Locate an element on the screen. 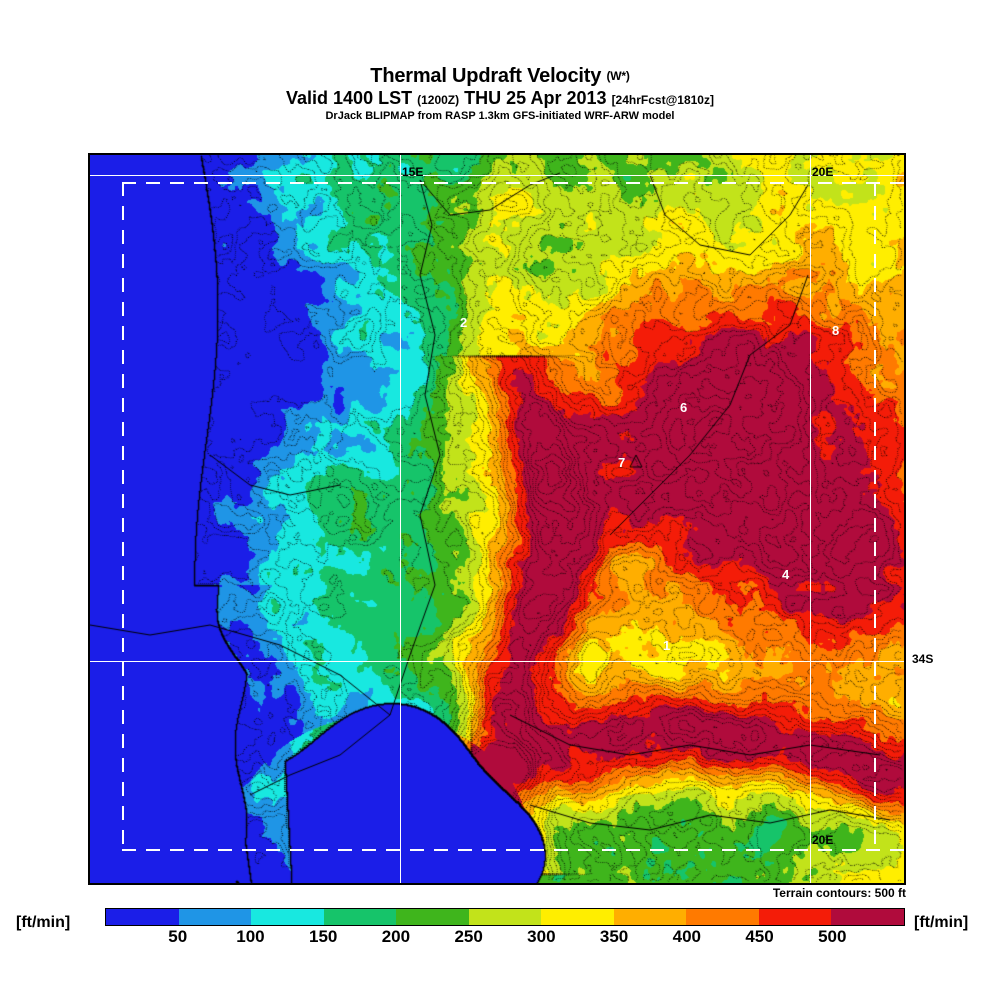 This screenshot has width=1000, height=1000. colorbar-swatches is located at coordinates (505, 917).